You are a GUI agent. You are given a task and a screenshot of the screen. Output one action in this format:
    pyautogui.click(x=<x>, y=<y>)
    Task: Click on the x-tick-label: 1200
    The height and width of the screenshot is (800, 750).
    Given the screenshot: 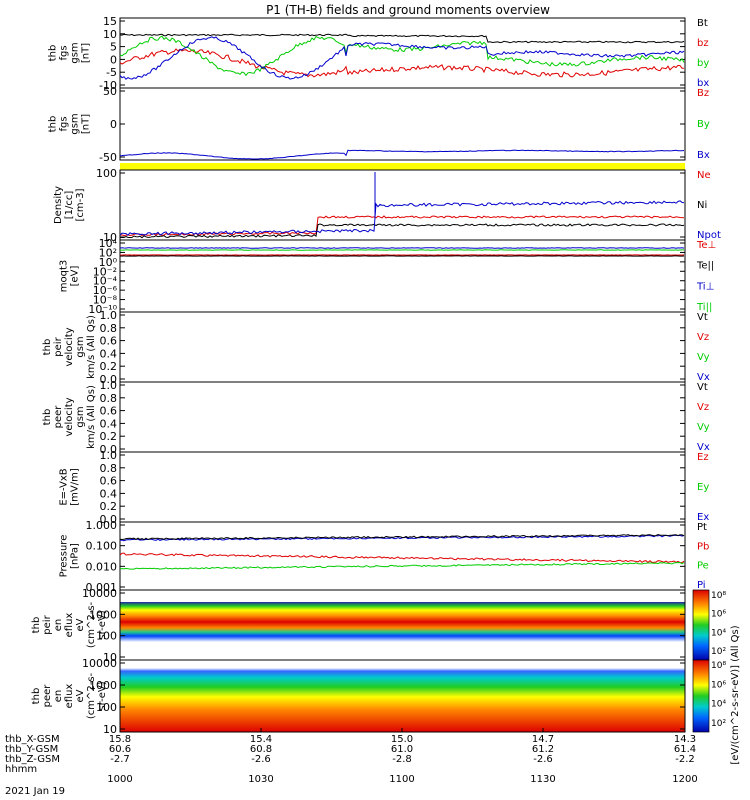 What is the action you would take?
    pyautogui.click(x=684, y=779)
    